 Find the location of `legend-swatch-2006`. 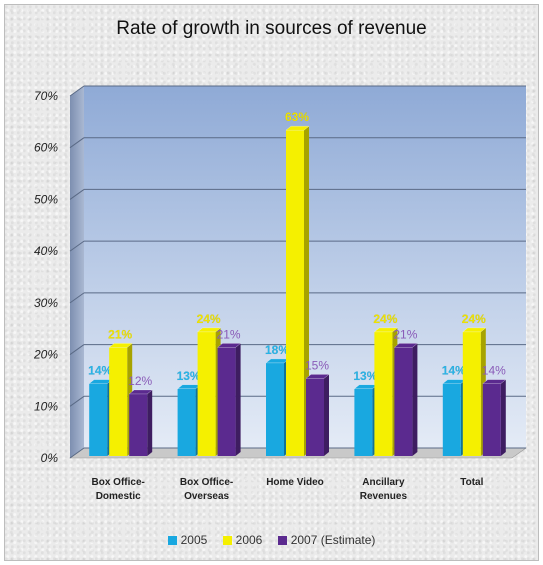

legend-swatch-2006 is located at coordinates (227, 540).